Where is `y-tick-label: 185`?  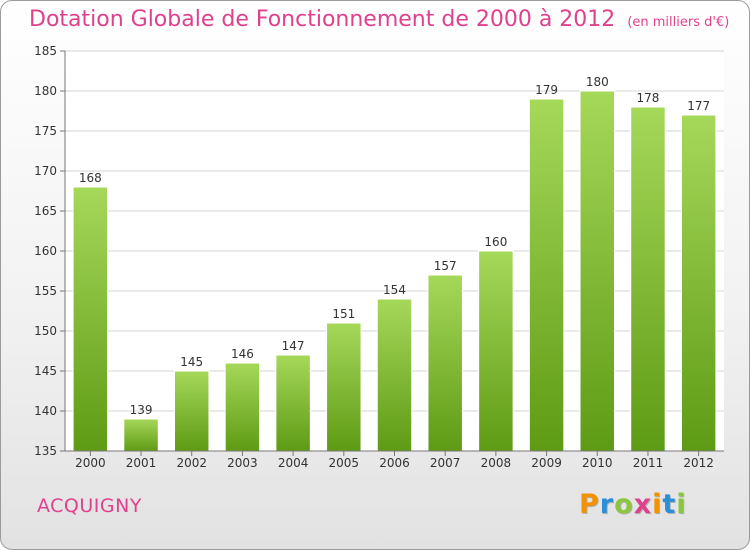
y-tick-label: 185 is located at coordinates (45, 51).